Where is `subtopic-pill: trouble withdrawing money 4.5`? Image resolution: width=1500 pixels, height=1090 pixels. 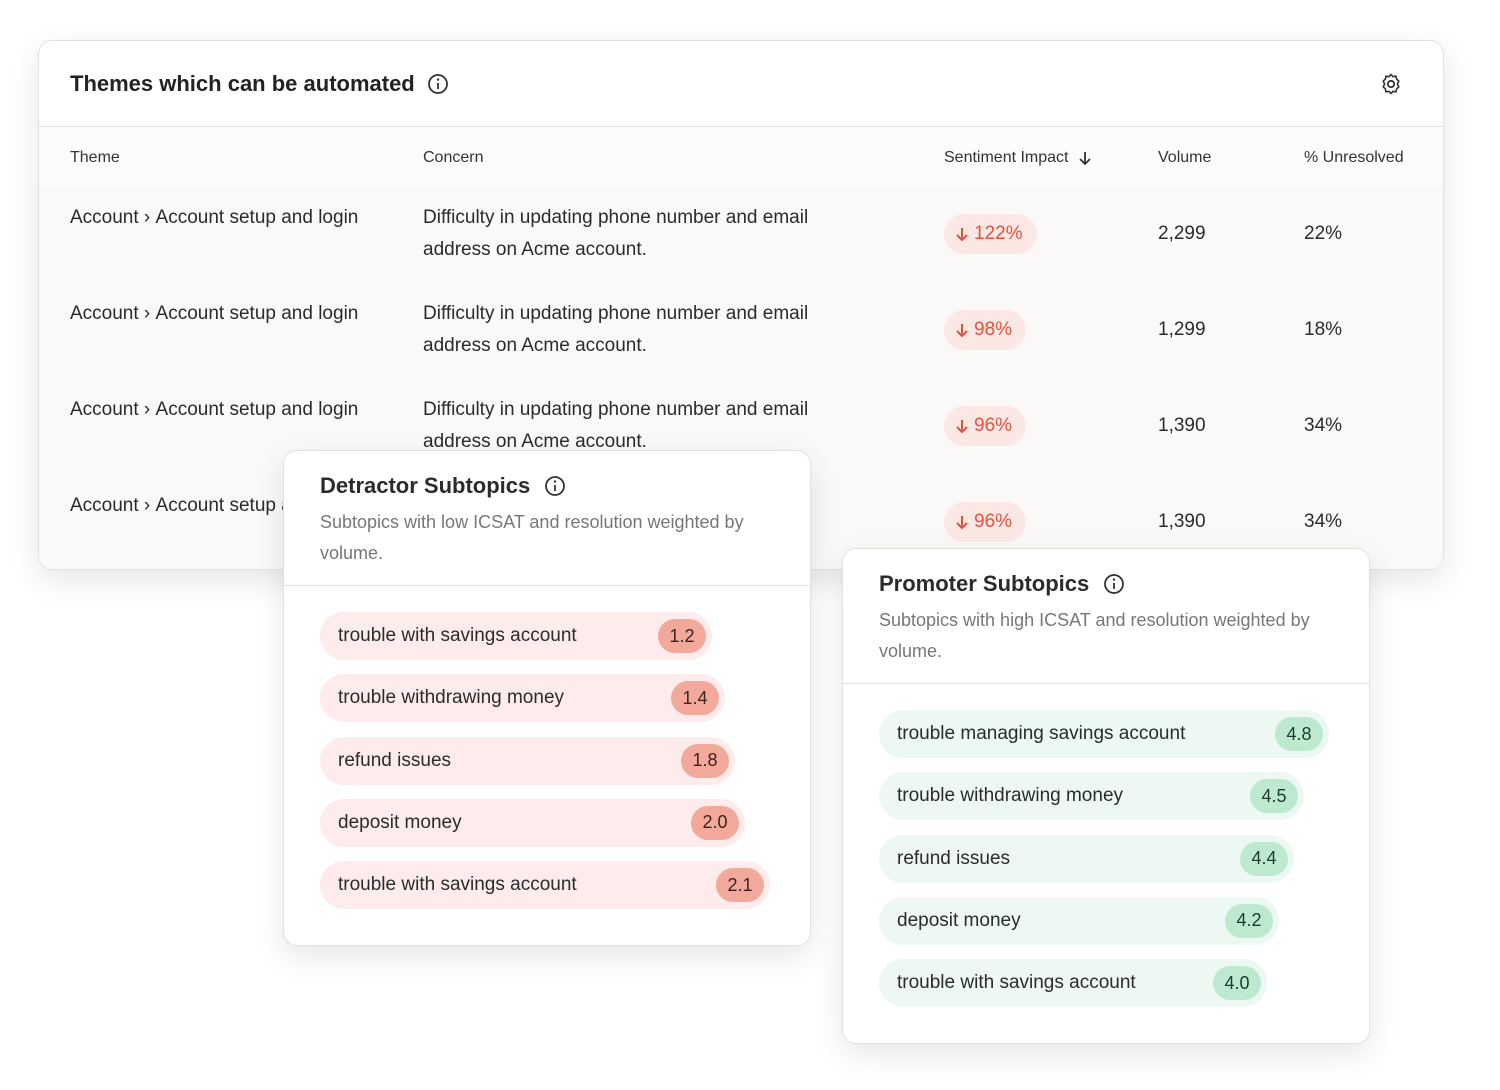 subtopic-pill: trouble withdrawing money 4.5 is located at coordinates (1091, 796).